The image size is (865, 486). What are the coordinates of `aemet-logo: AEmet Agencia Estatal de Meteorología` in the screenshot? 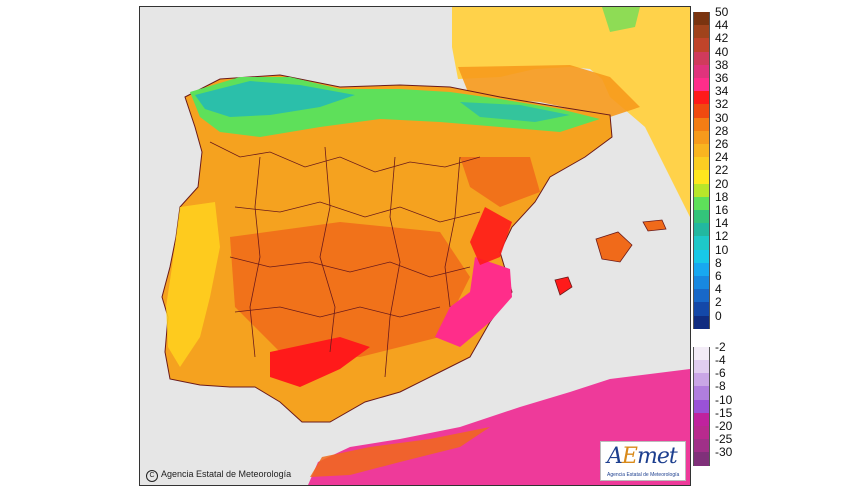 It's located at (643, 461).